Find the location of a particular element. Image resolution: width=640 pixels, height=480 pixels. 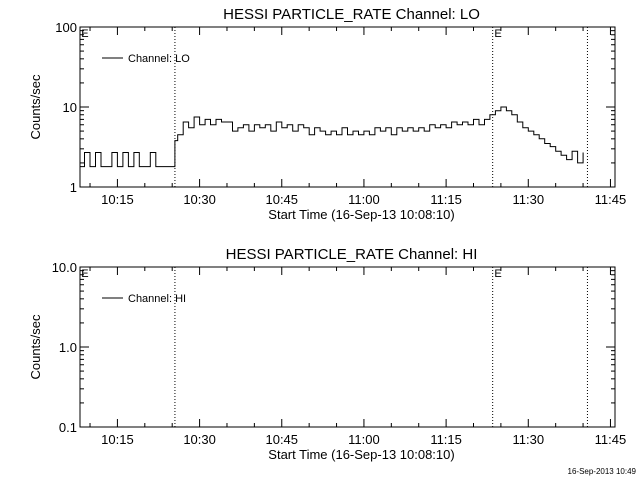

y-tick-label: 10 is located at coordinates (70, 107).